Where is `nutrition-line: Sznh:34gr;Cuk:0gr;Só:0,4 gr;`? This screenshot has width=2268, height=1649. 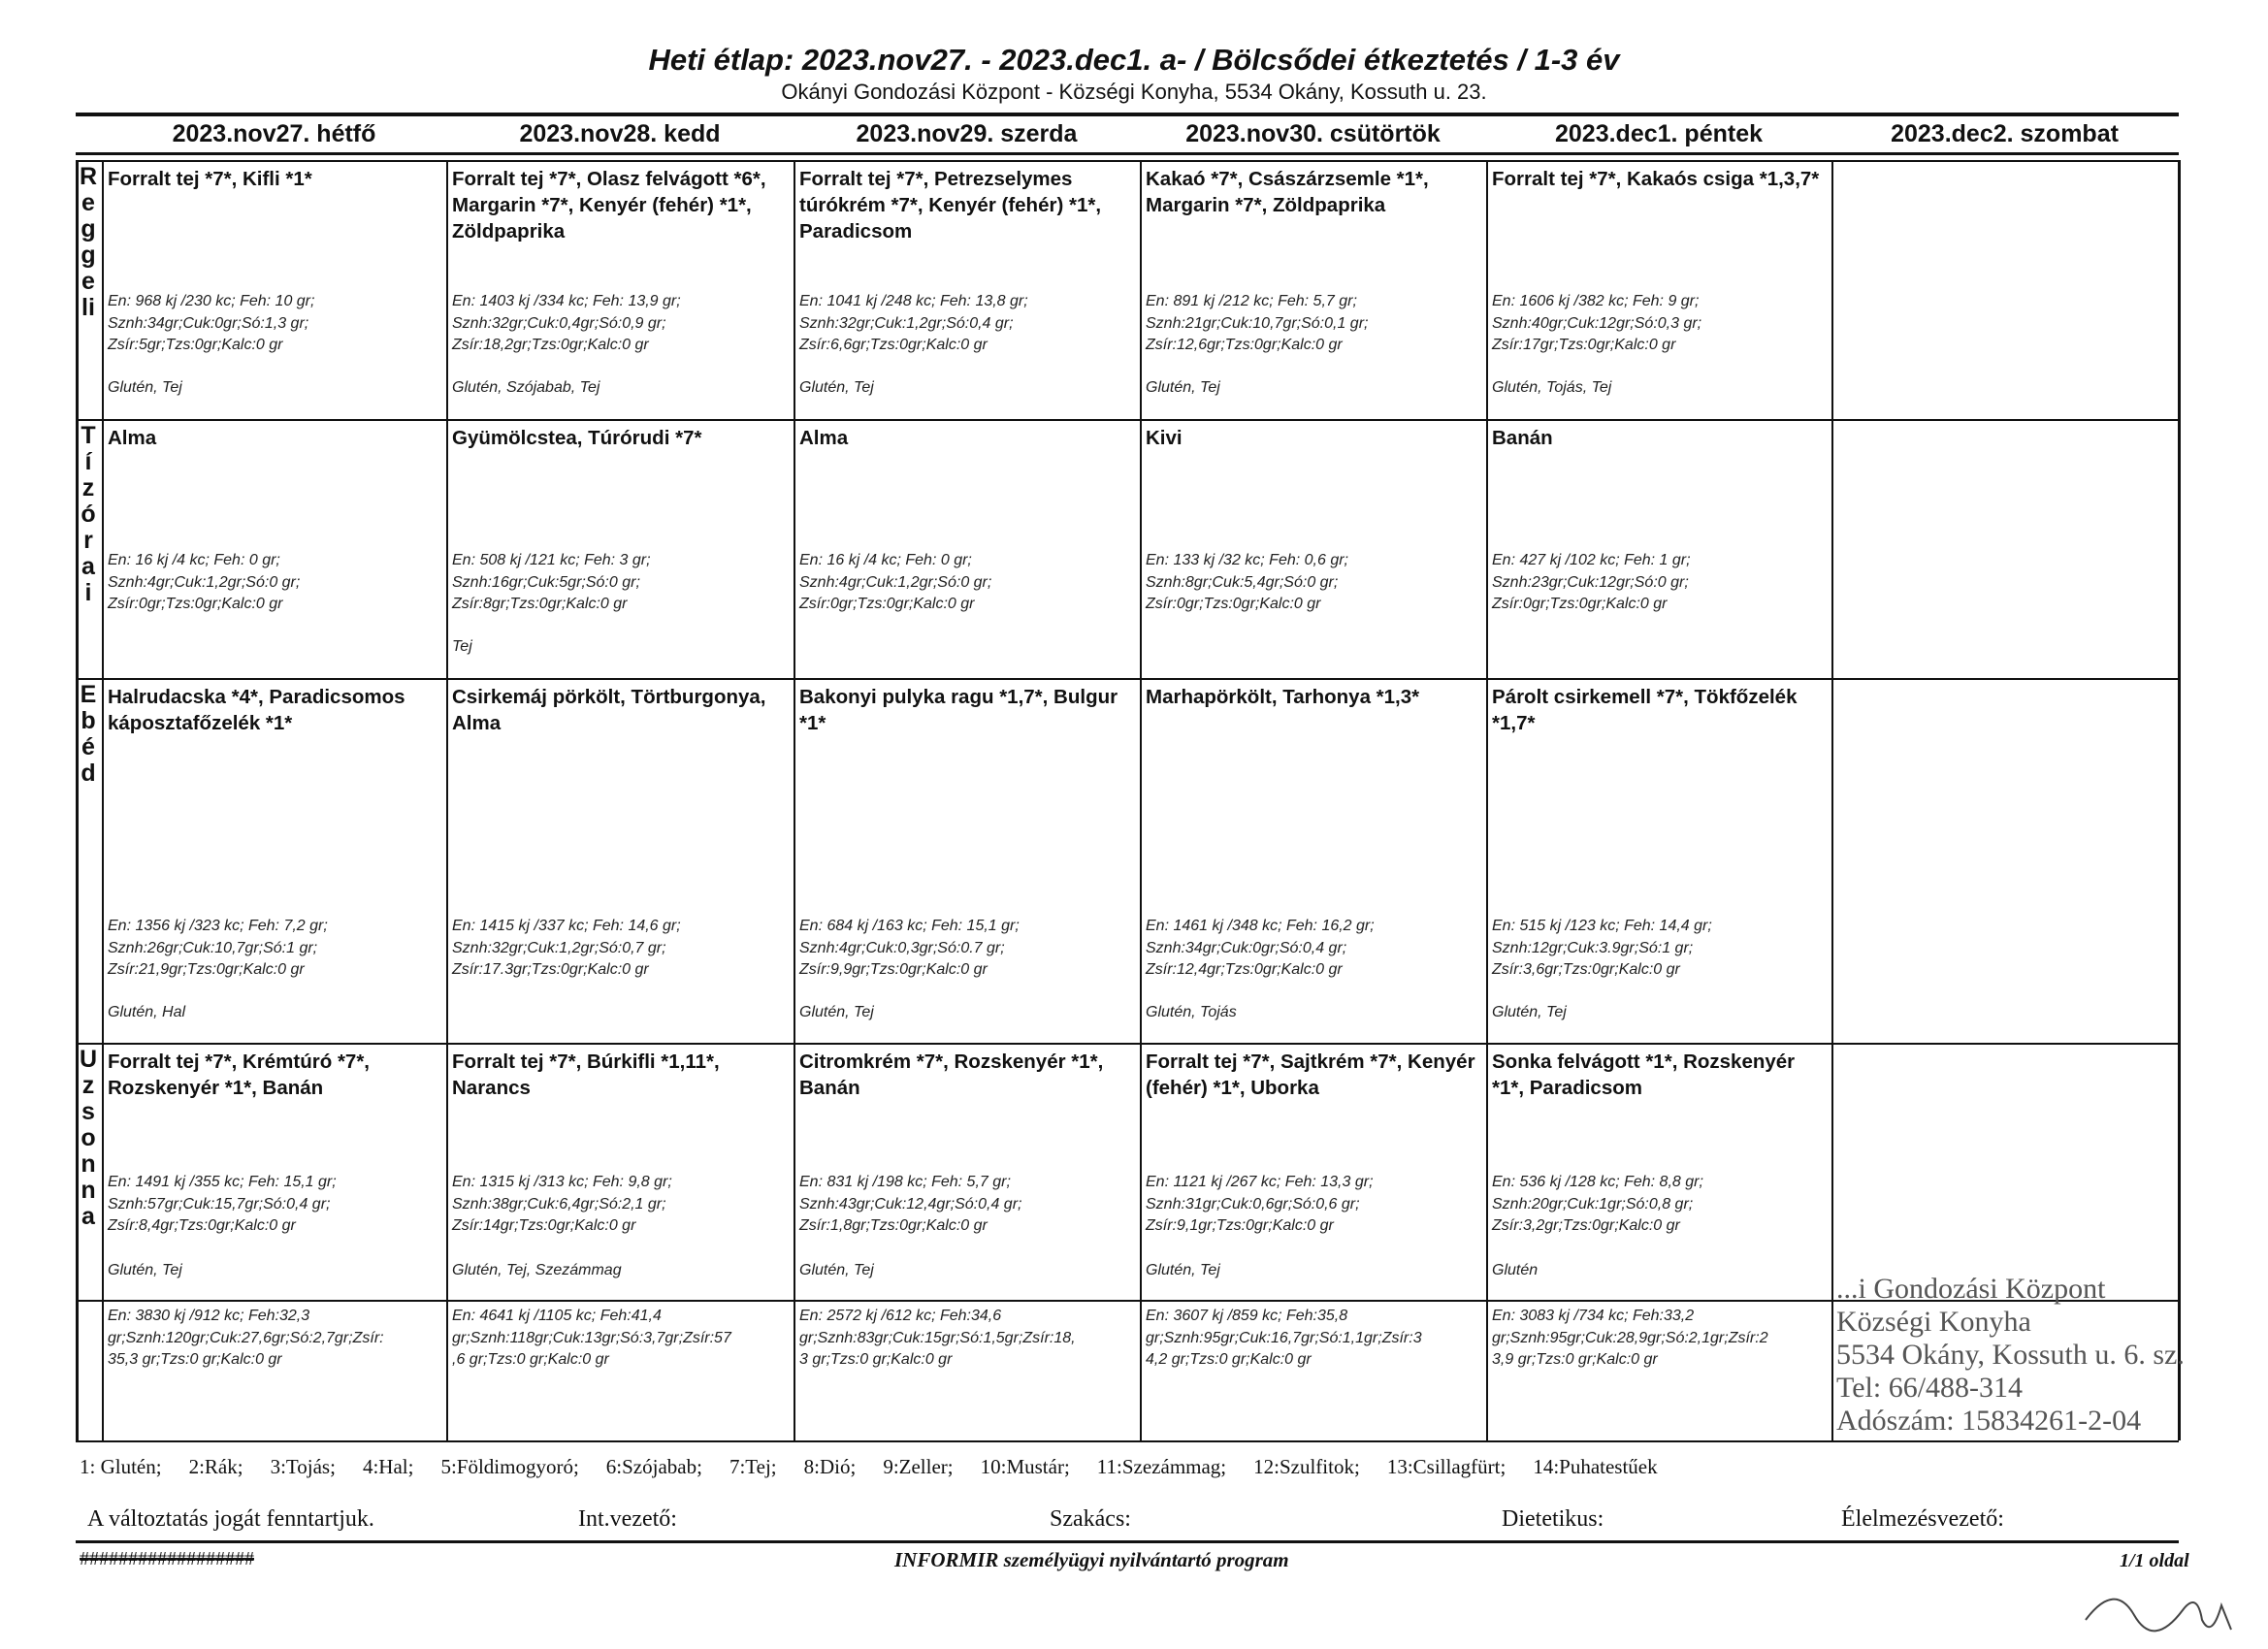
nutrition-line: Sznh:34gr;Cuk:0gr;Só:0,4 gr; is located at coordinates (1246, 947).